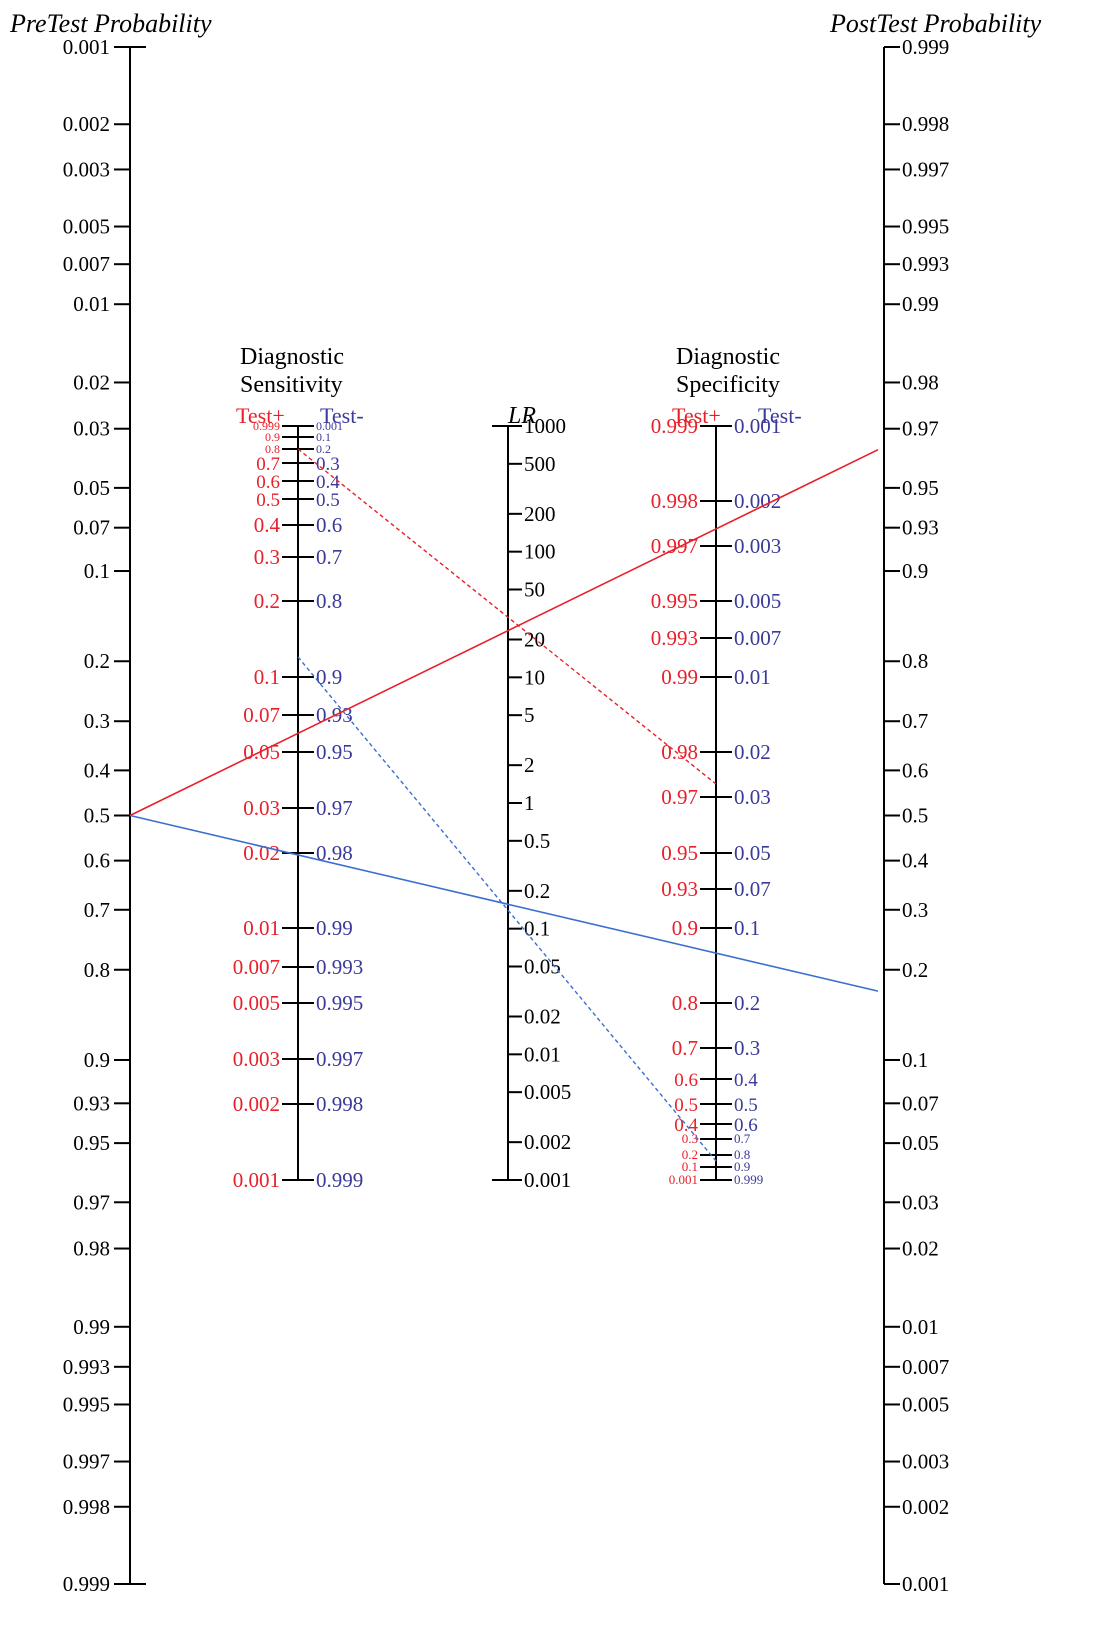 This screenshot has width=1096, height=1638. Describe the element at coordinates (323, 449) in the screenshot. I see `sensitivity-neg-label: 0.2` at that location.